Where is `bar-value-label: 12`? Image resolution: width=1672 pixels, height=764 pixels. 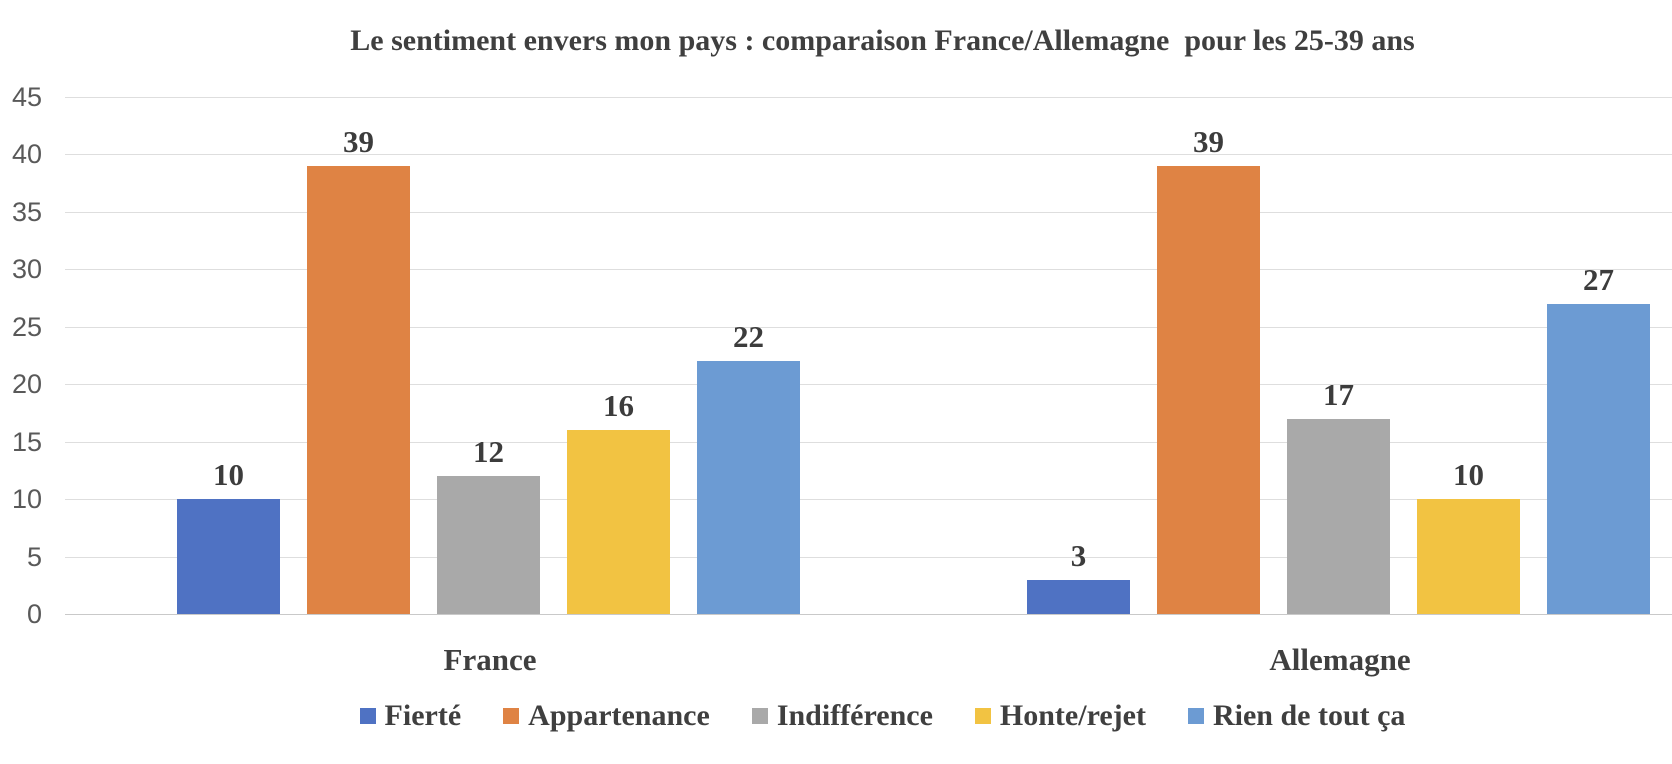 bar-value-label: 12 is located at coordinates (488, 451).